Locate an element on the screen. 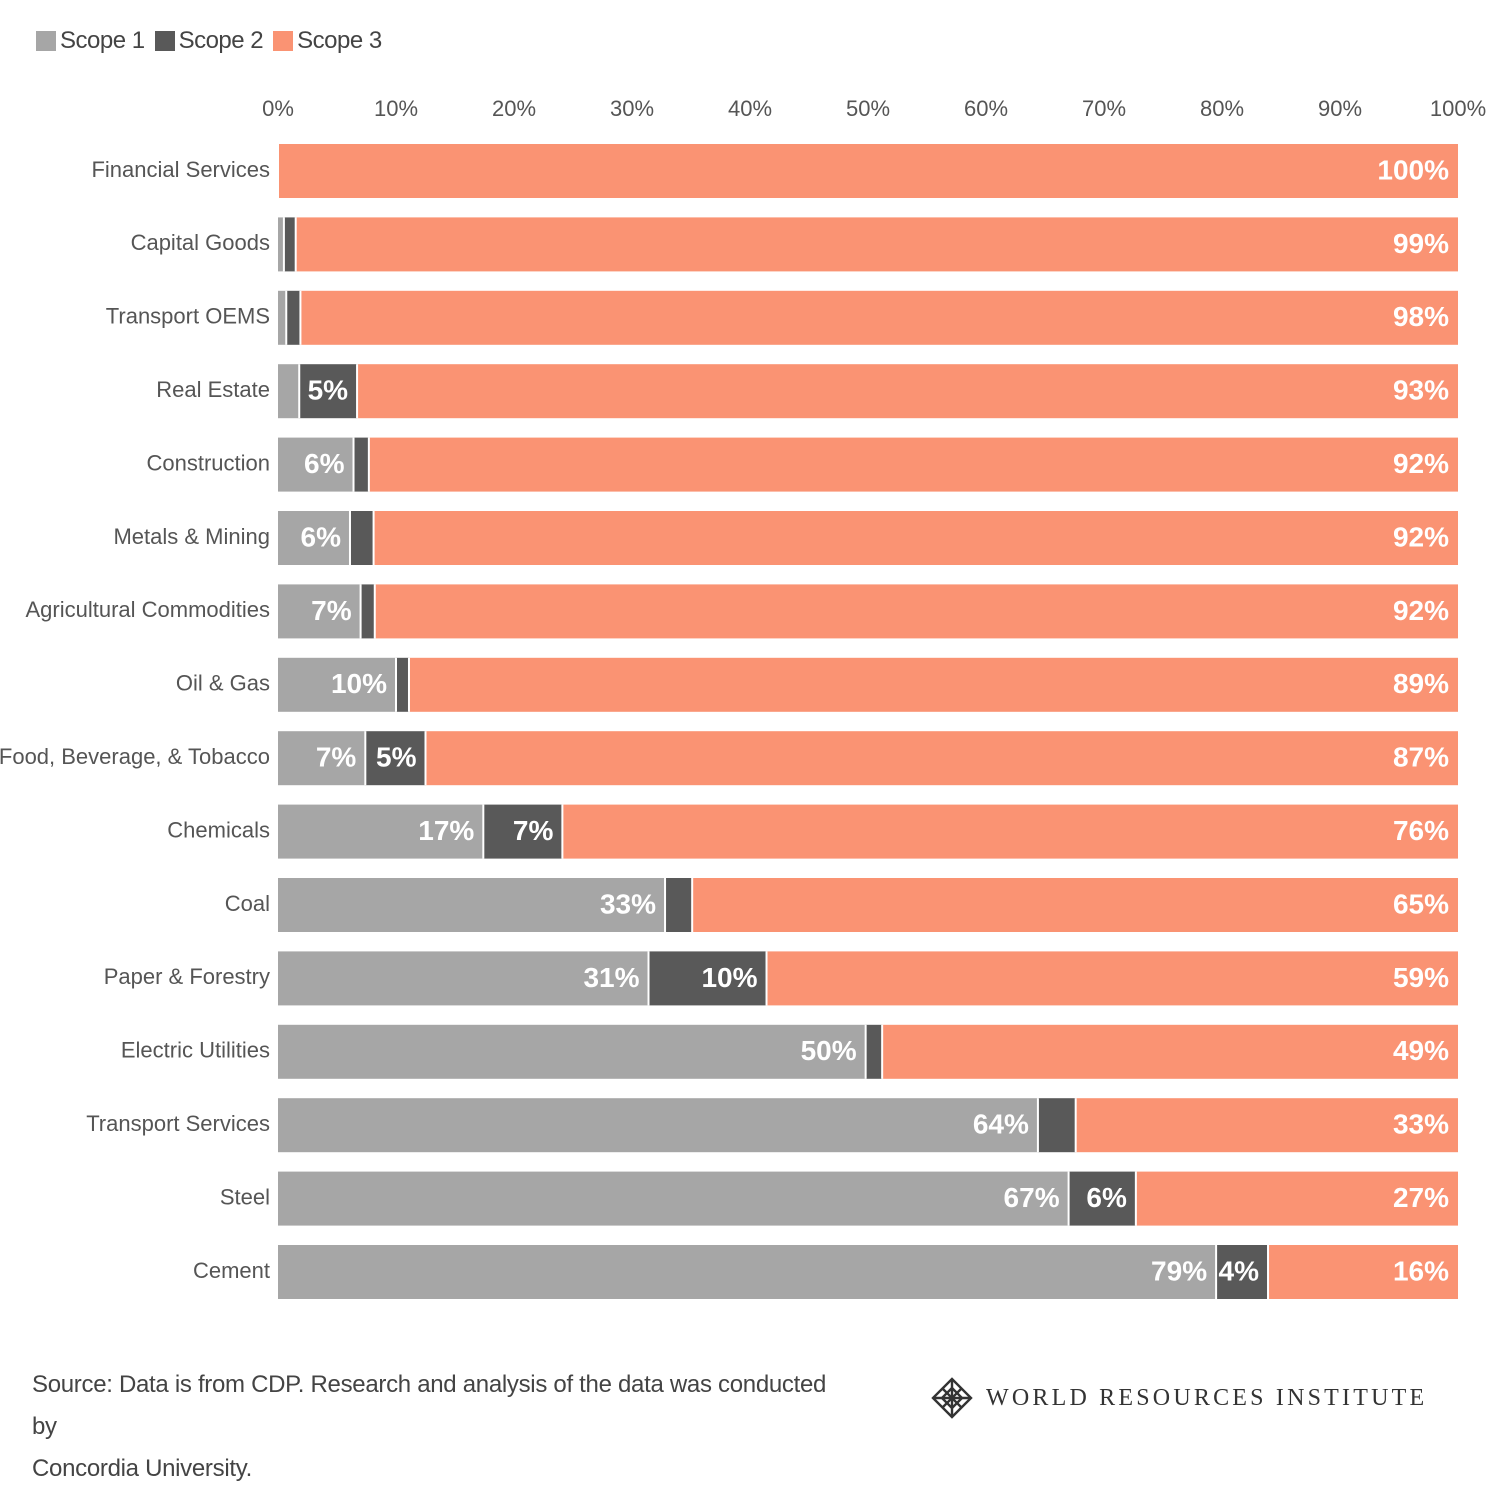  legend-item-scope-1: Scope 1 is located at coordinates (90, 41).